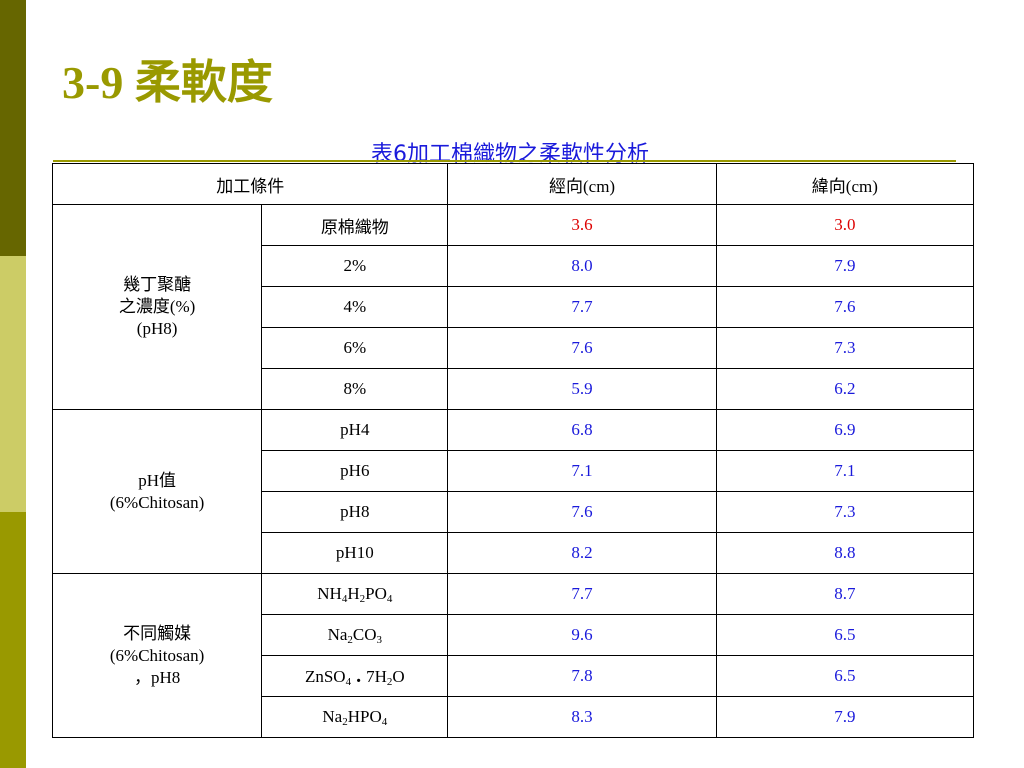 This screenshot has height=768, width=1024. I want to click on table-row: 8% 5.9 6.2, so click(514, 389).